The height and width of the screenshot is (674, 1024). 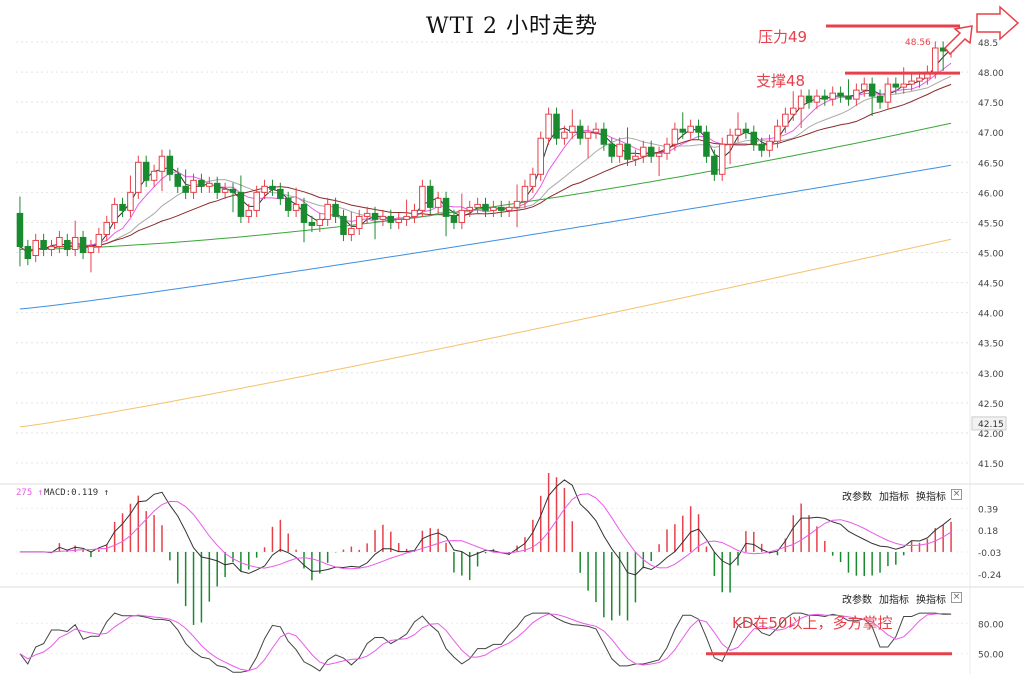 What do you see at coordinates (991, 194) in the screenshot?
I see `y-tick-label: 46.00` at bounding box center [991, 194].